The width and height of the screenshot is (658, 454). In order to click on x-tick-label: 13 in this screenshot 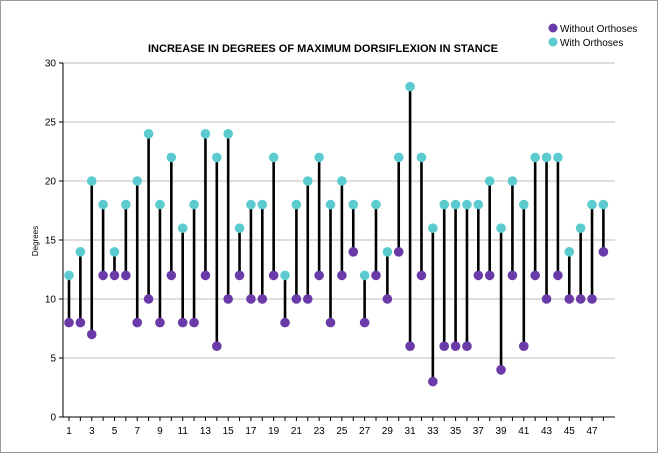, I will do `click(206, 431)`.